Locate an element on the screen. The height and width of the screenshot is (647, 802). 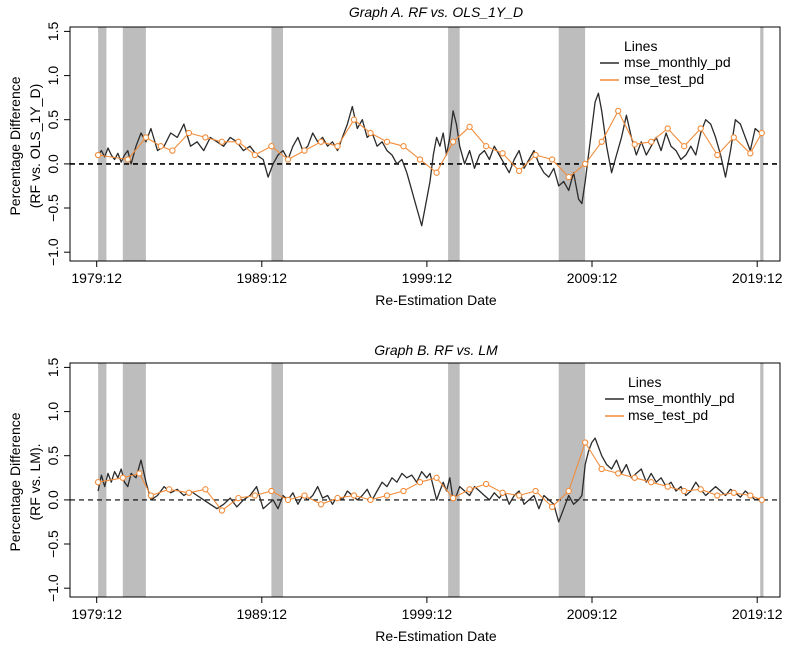
graph-b-title: Graph B. RF vs. LM is located at coordinates (436, 350).